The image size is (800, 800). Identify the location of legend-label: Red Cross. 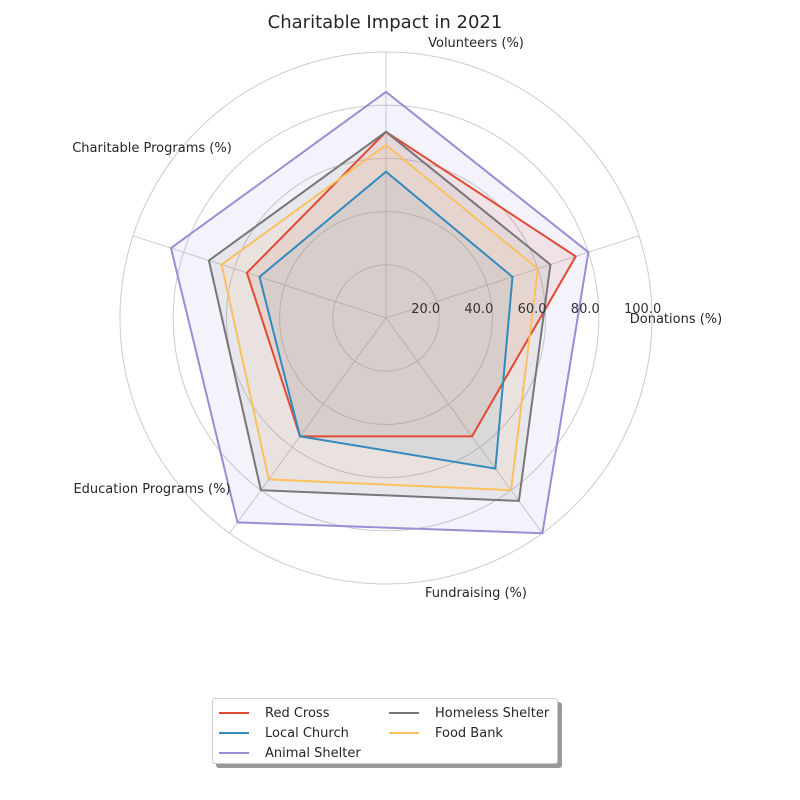
(297, 713).